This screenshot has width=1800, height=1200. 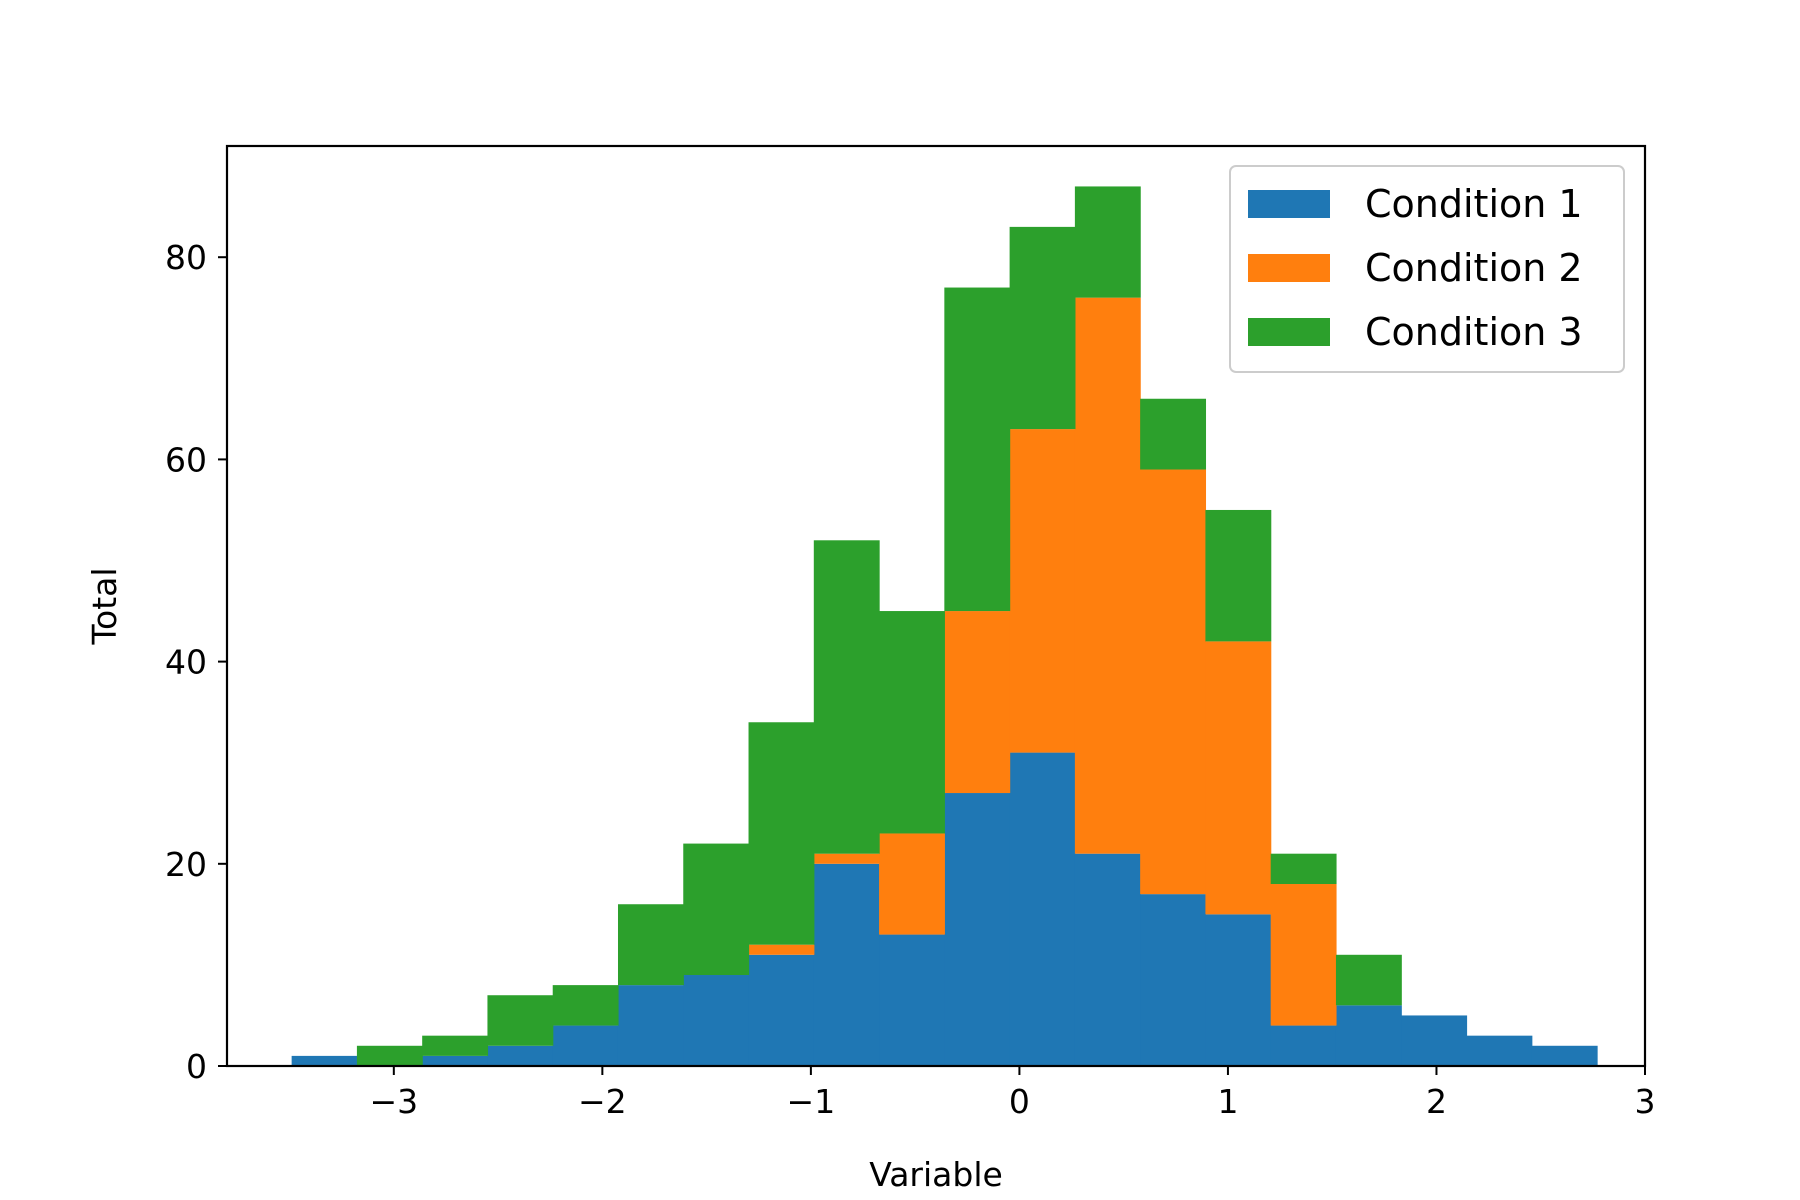 I want to click on bar-series1-bin13, so click(x=1107, y=959).